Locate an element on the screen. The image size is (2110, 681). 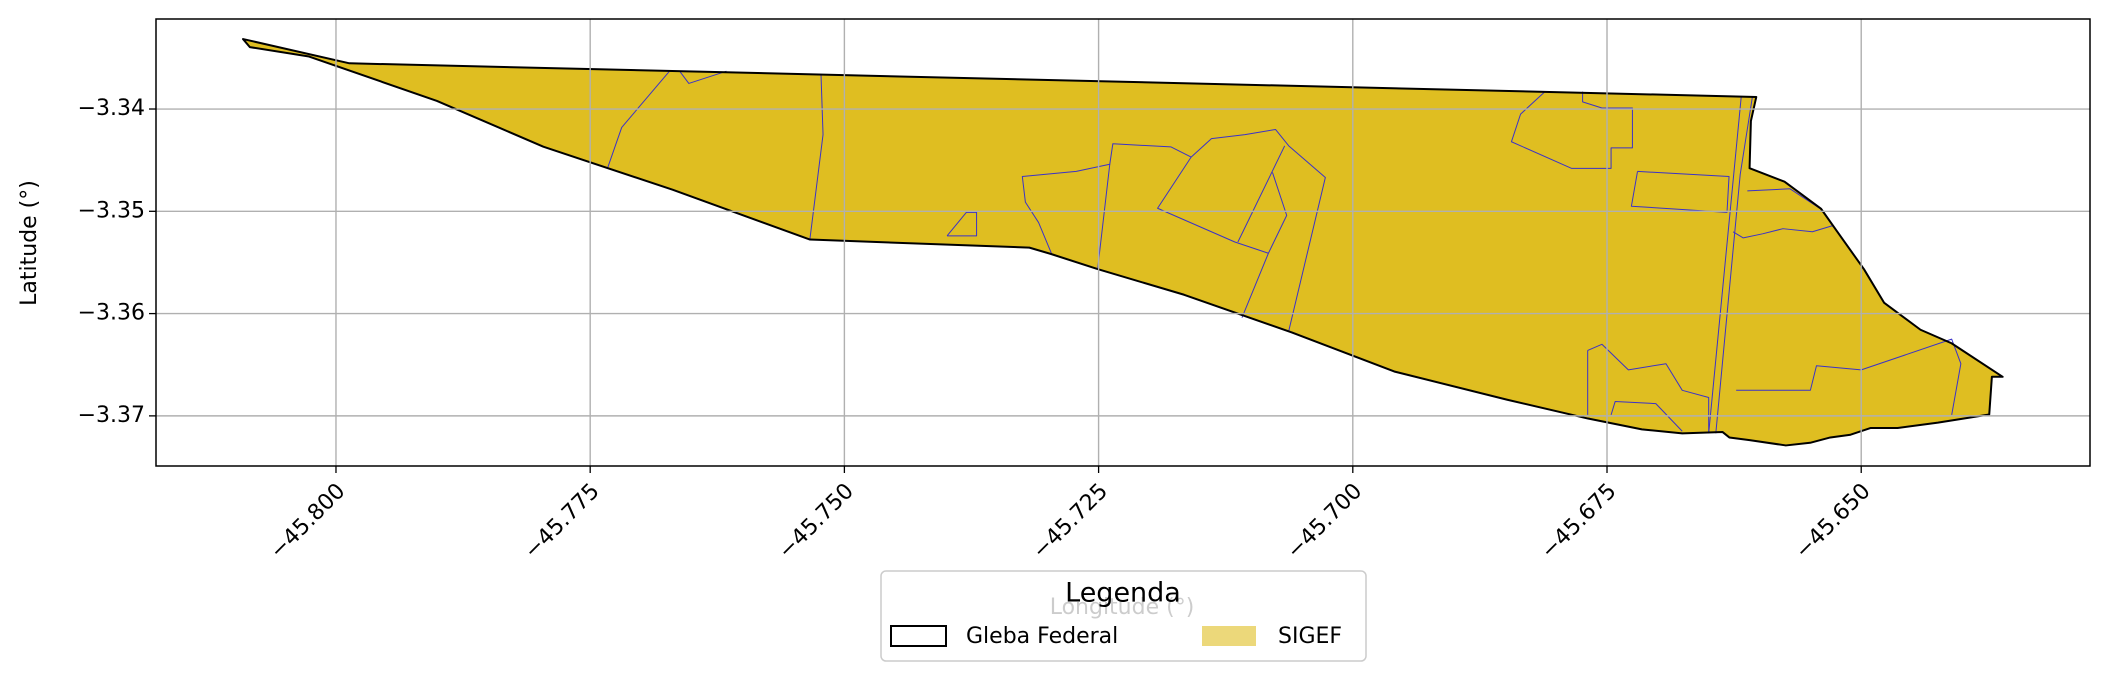
legend-label: Gleba Federal is located at coordinates (1042, 636).